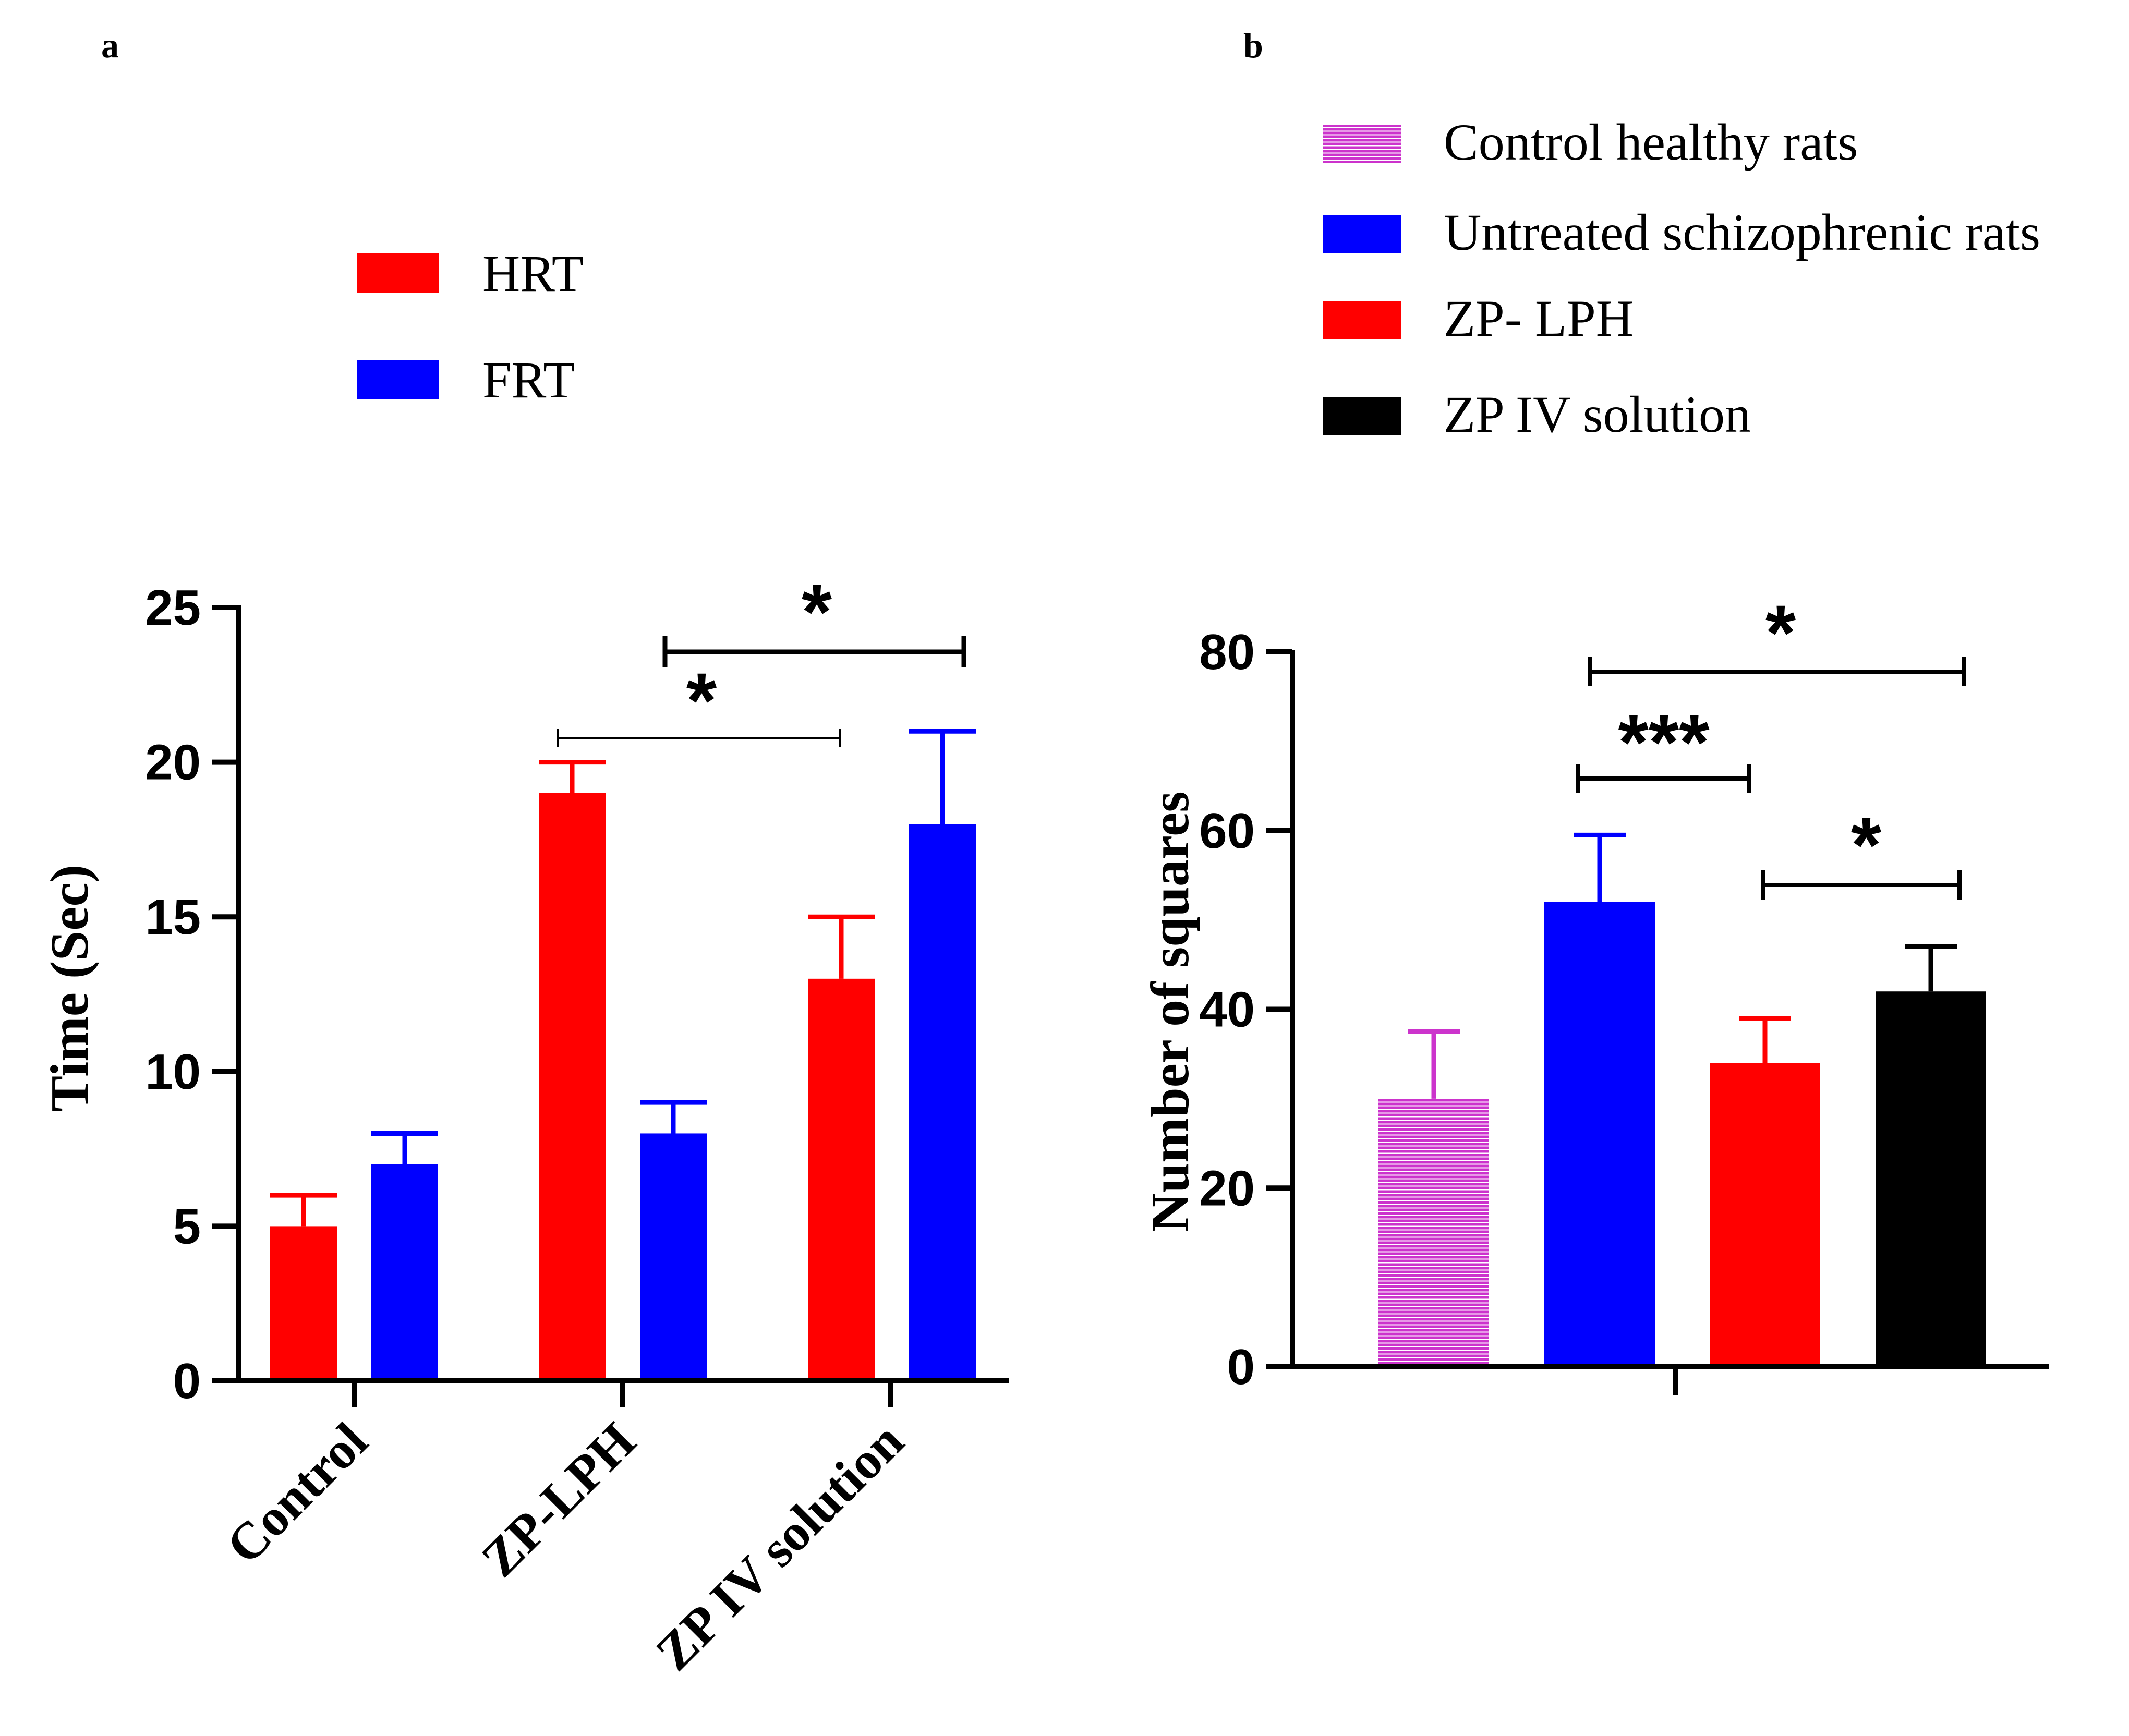 The height and width of the screenshot is (1736, 2129). Describe the element at coordinates (817, 611) in the screenshot. I see `panel-a-sig-label-frt: *` at that location.